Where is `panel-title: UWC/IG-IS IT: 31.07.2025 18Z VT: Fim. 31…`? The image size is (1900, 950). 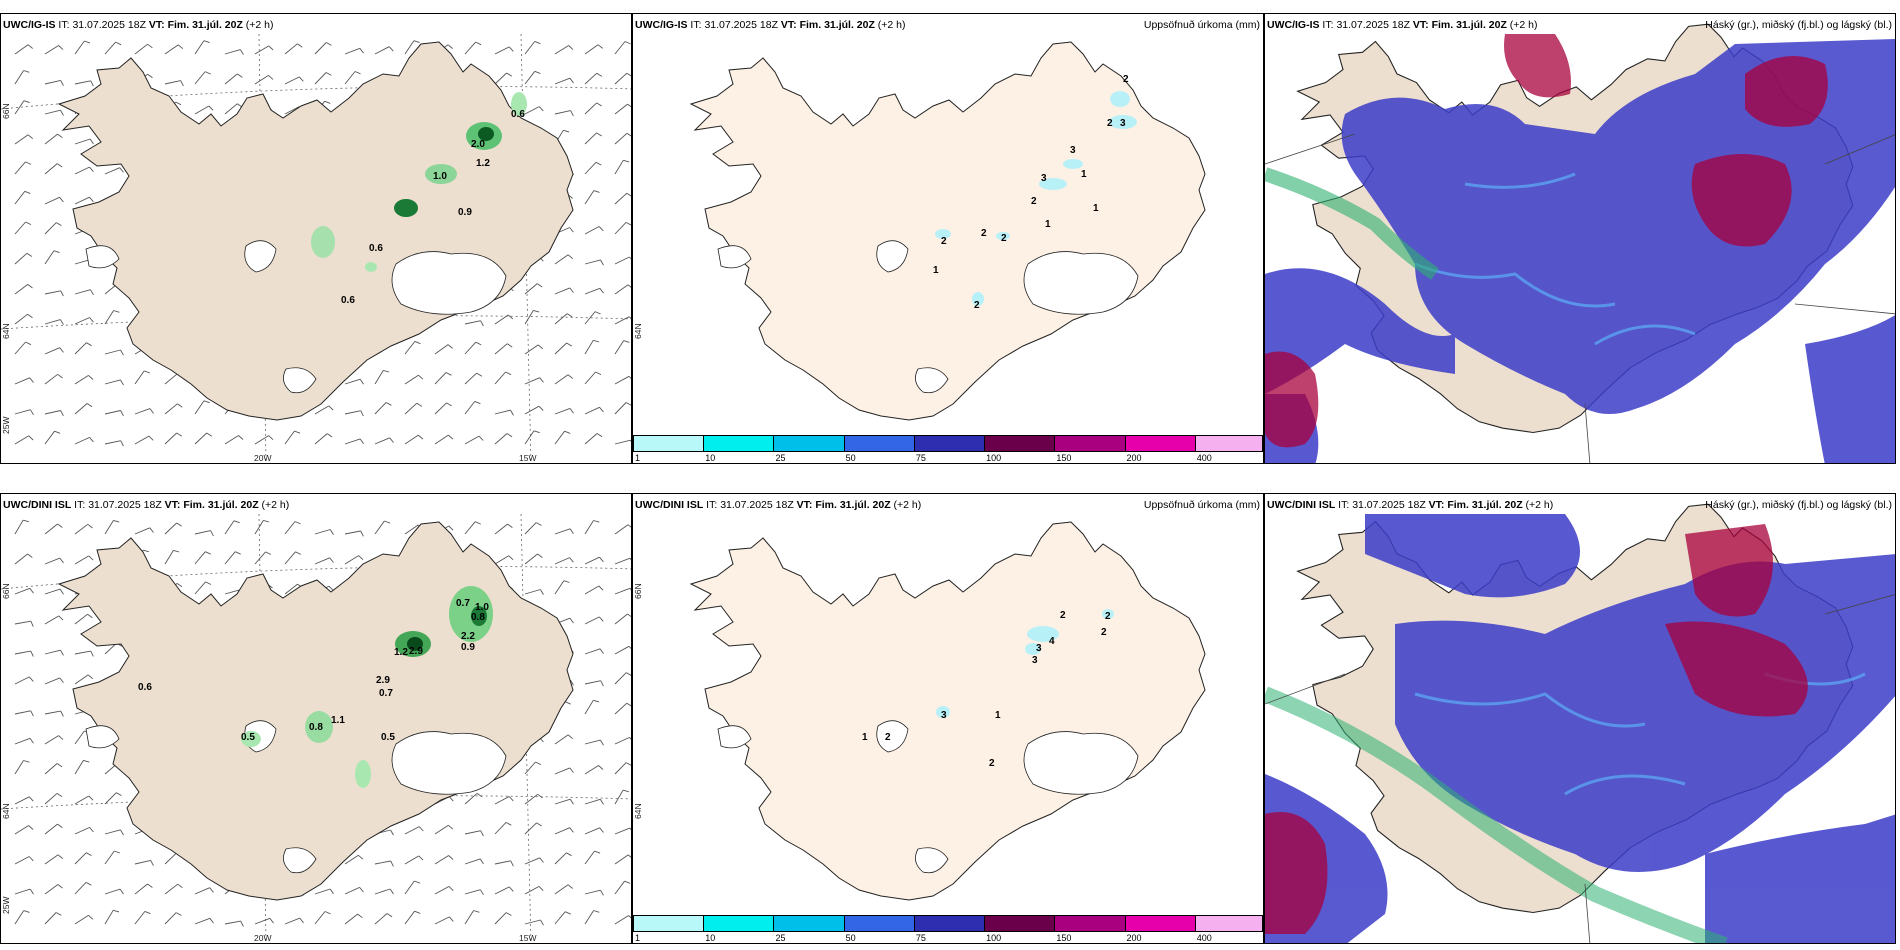
panel-title: UWC/IG-IS IT: 31.07.2025 18Z VT: Fim. 31… is located at coordinates (770, 25).